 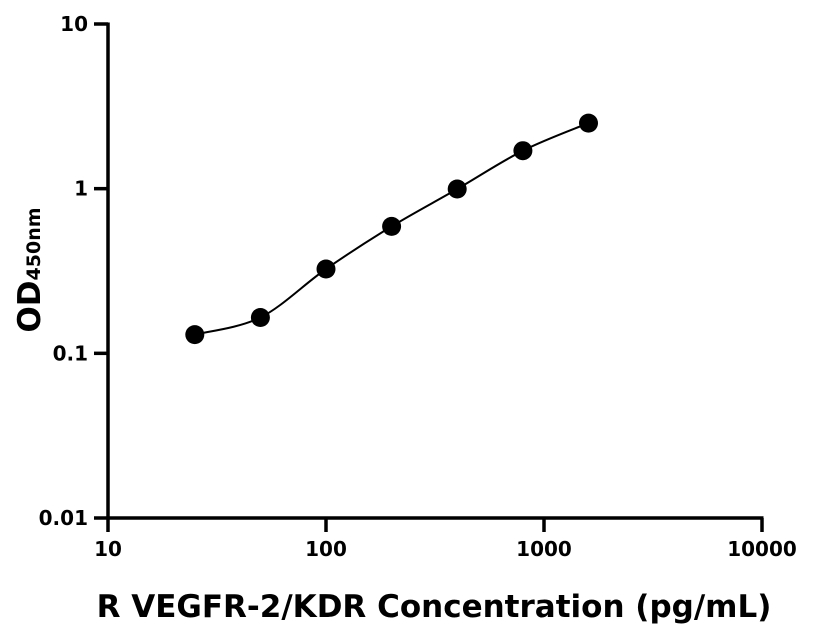 I want to click on y-tick-label: 10, so click(x=74, y=24).